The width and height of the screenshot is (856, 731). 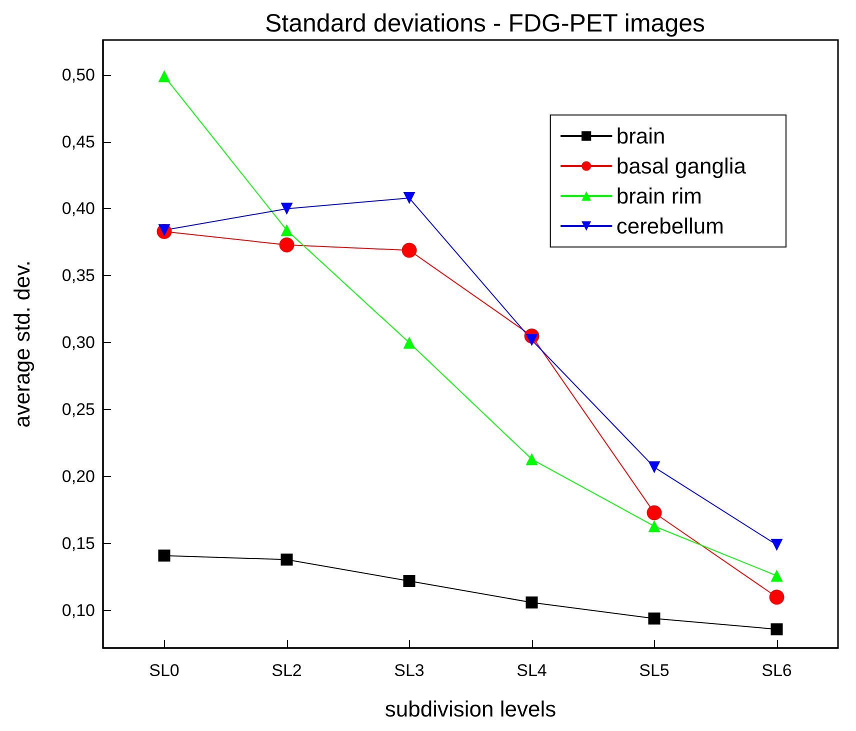 What do you see at coordinates (681, 166) in the screenshot?
I see `legend-label: basal ganglia` at bounding box center [681, 166].